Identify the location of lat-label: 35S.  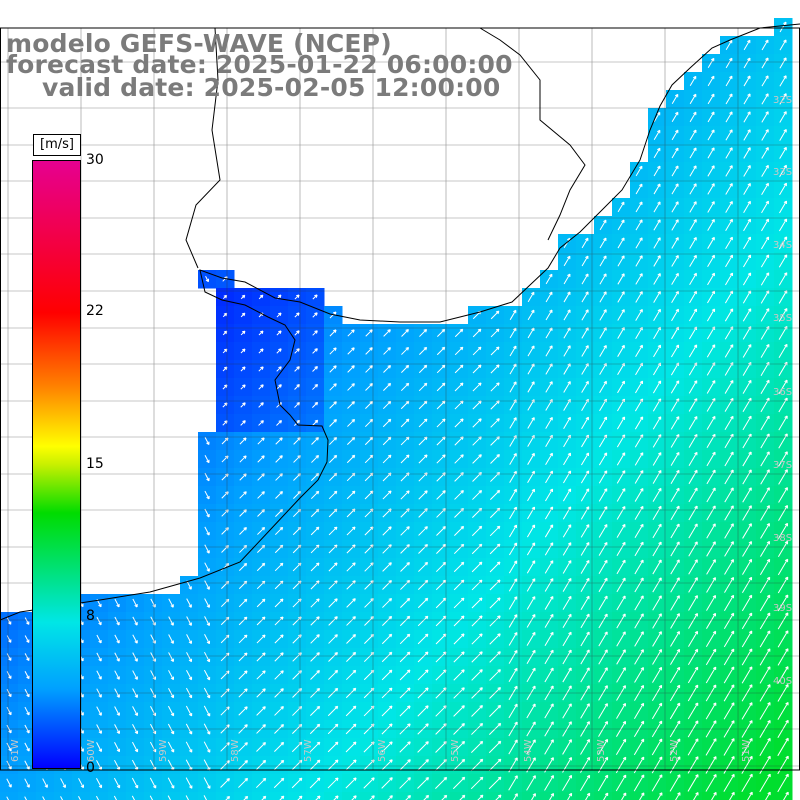
(783, 318).